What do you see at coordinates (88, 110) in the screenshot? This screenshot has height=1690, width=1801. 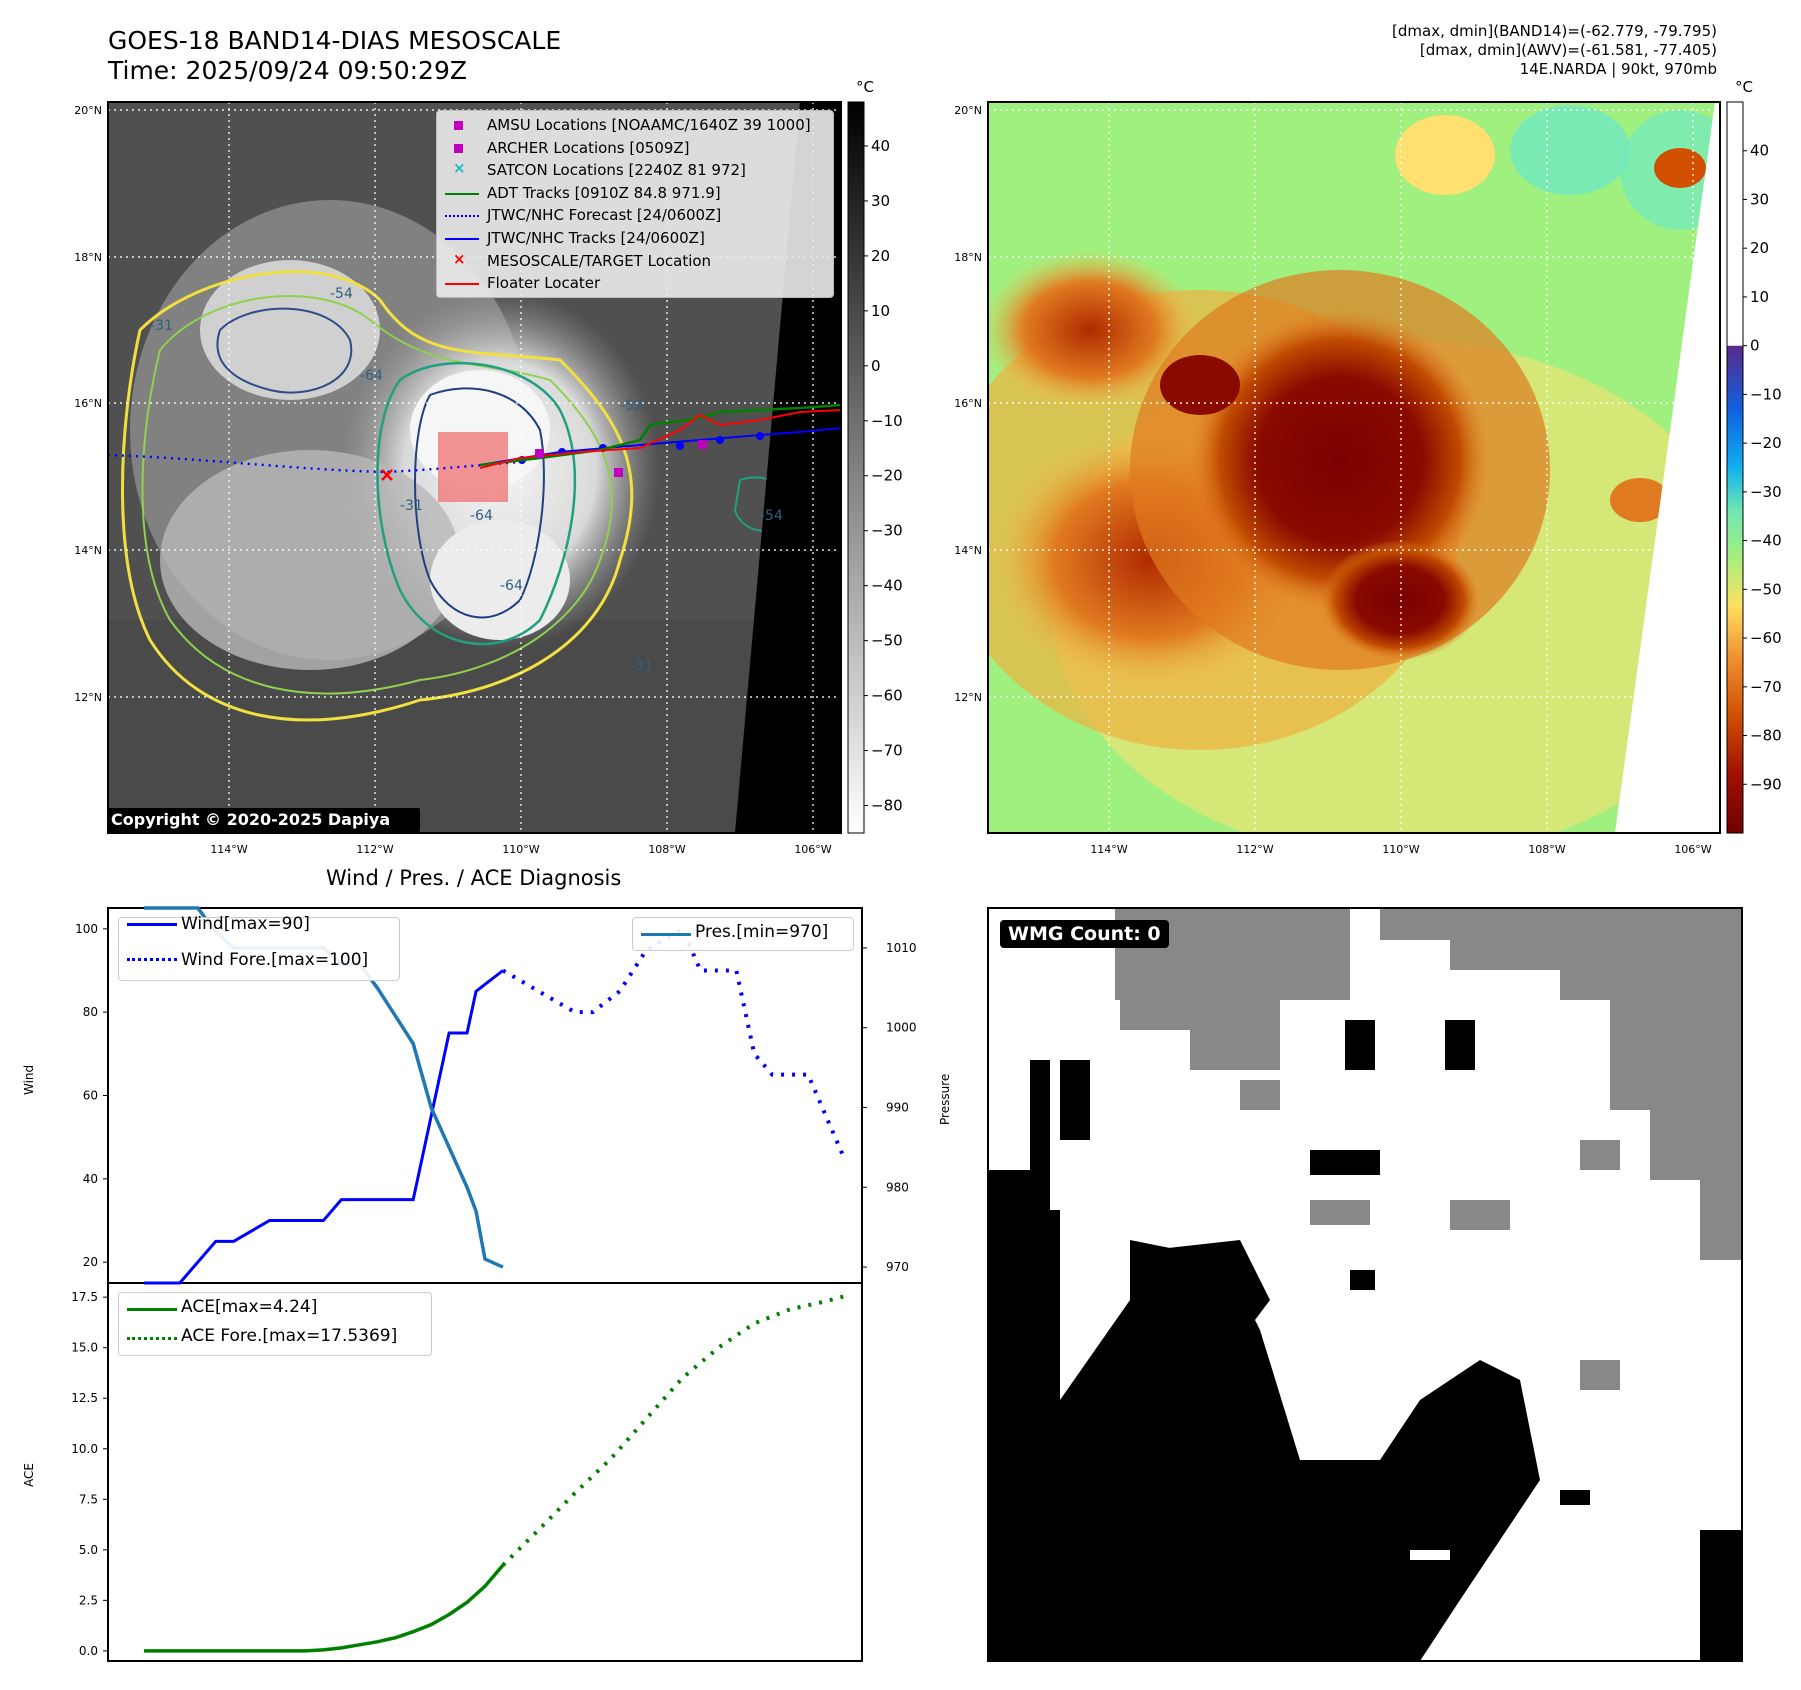 I see `lat-tick-left: 20°N` at bounding box center [88, 110].